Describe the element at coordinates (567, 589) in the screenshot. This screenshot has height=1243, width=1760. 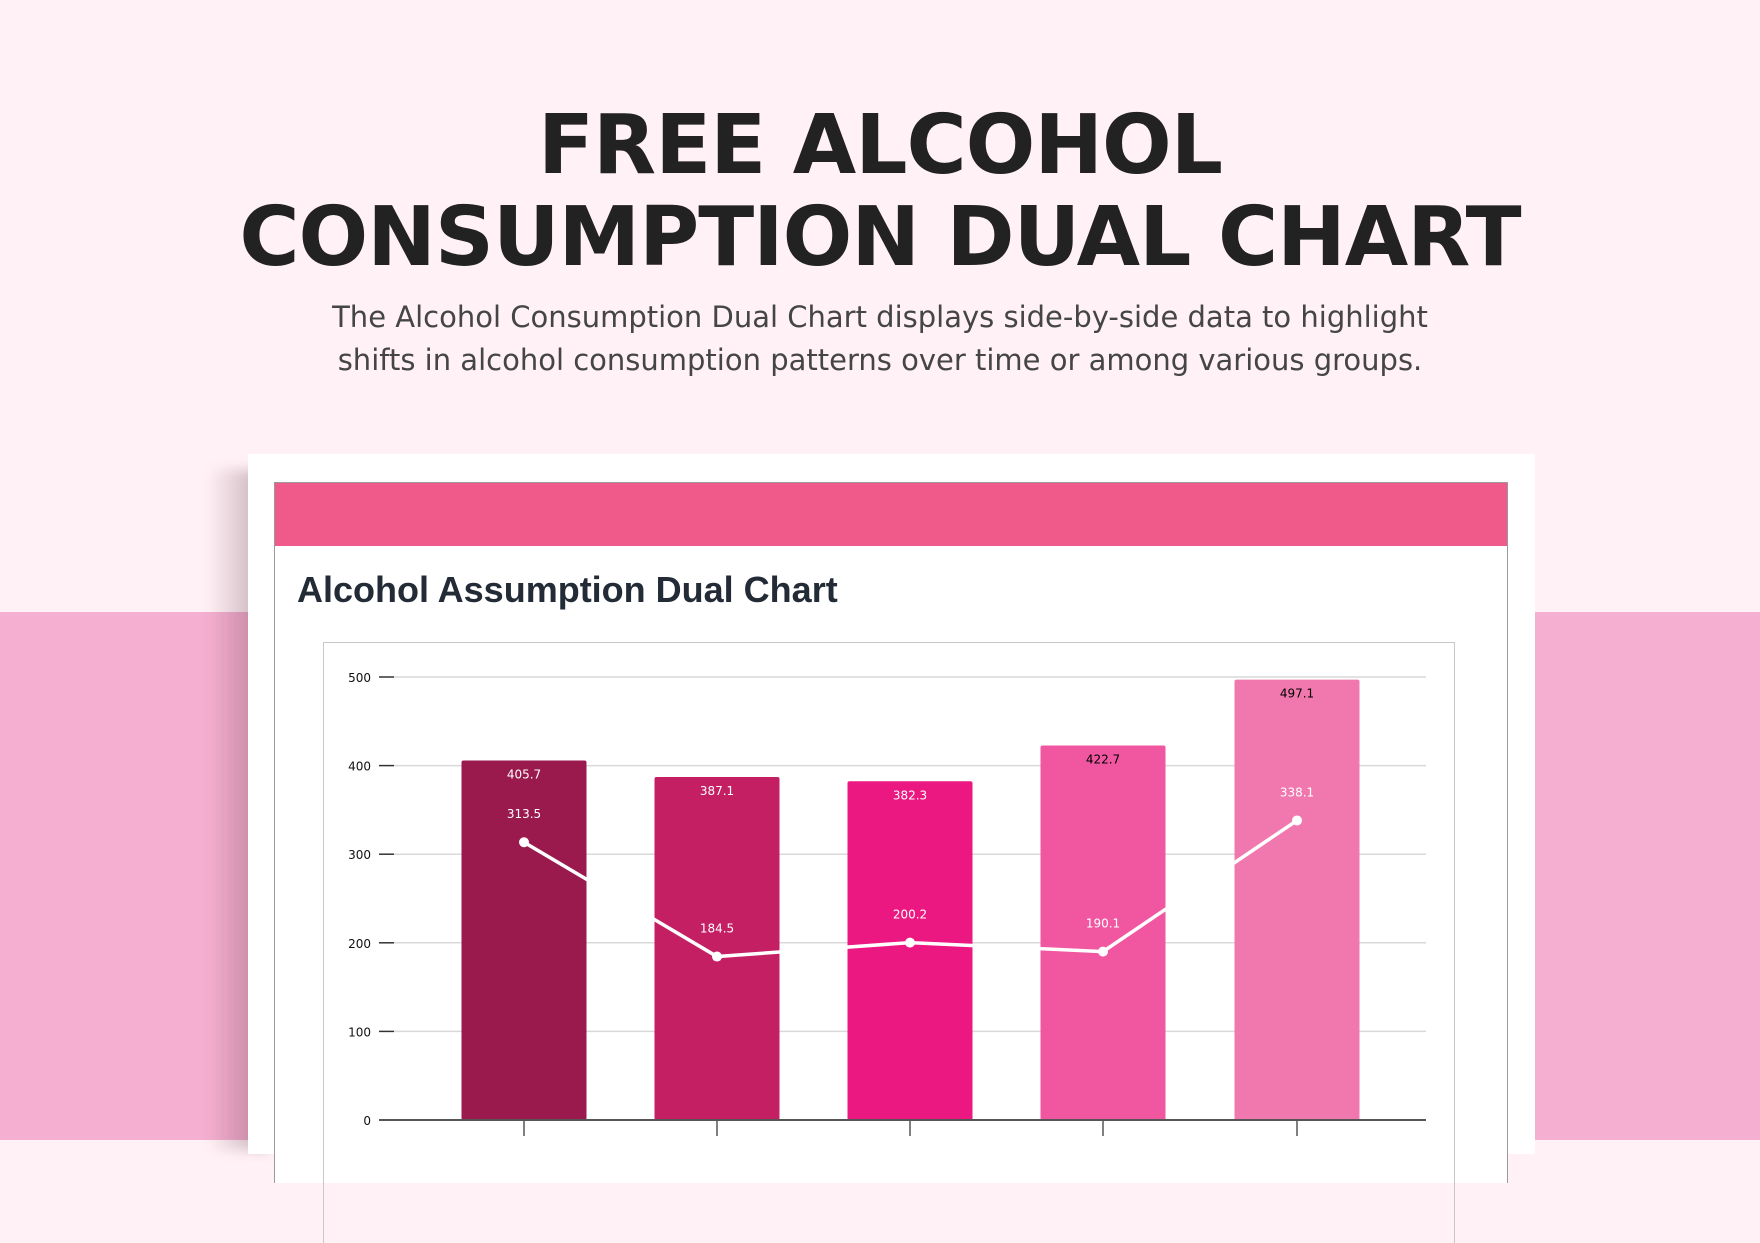
I see `chart-title: Alcohol Assumption Dual Chart` at that location.